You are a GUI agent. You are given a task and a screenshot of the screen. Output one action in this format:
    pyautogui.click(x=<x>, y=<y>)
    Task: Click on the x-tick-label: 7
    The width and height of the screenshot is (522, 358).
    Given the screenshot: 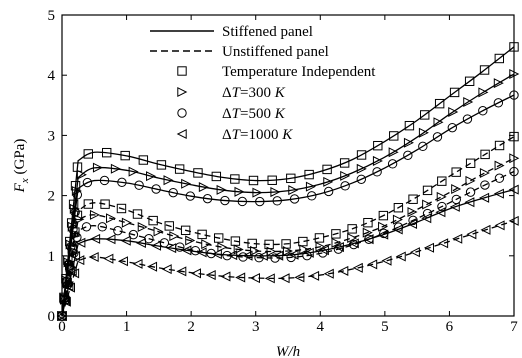 What is the action you would take?
    pyautogui.click(x=514, y=327)
    